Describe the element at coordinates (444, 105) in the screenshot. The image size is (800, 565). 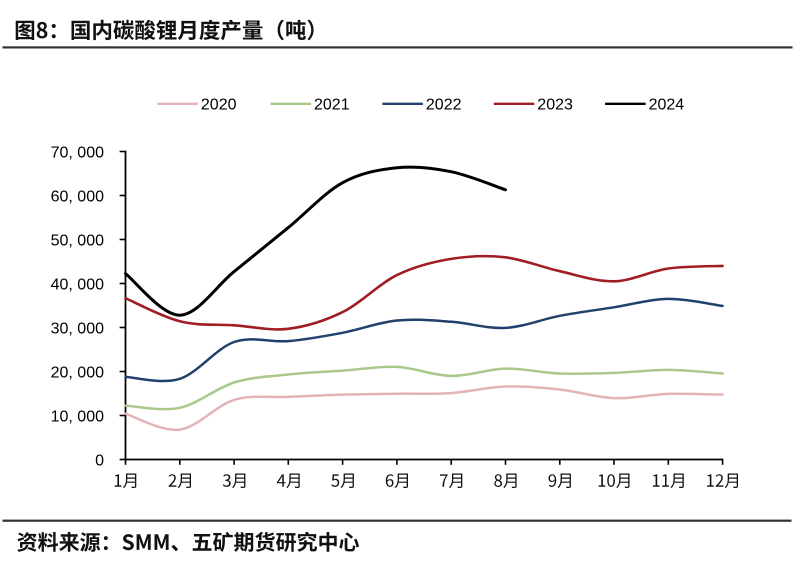
I see `svg-text: 2022` at that location.